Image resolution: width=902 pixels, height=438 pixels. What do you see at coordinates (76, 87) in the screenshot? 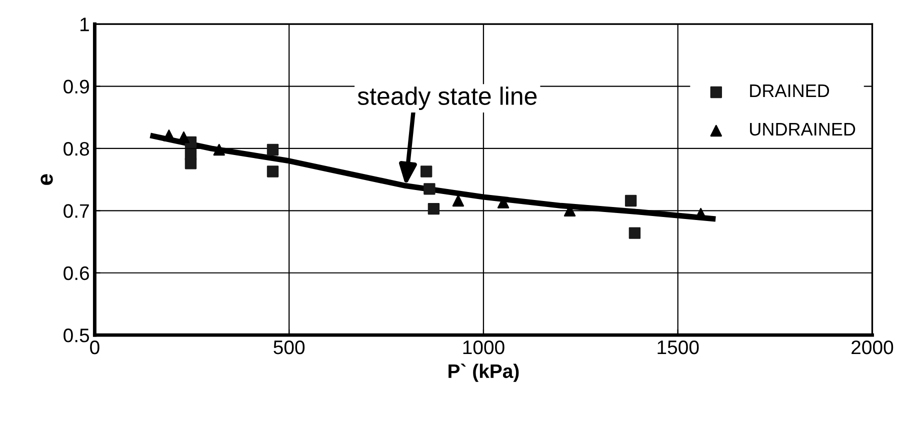
I see `y-tick-label: 0.9` at bounding box center [76, 87].